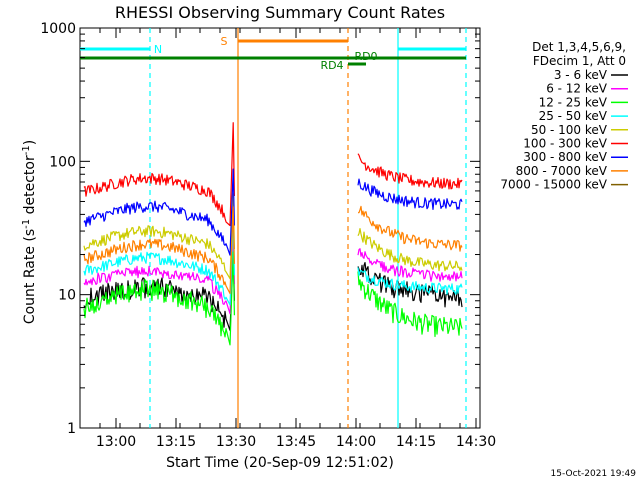 This screenshot has height=480, width=640. I want to click on y-tick-label-0: 1, so click(71, 429).